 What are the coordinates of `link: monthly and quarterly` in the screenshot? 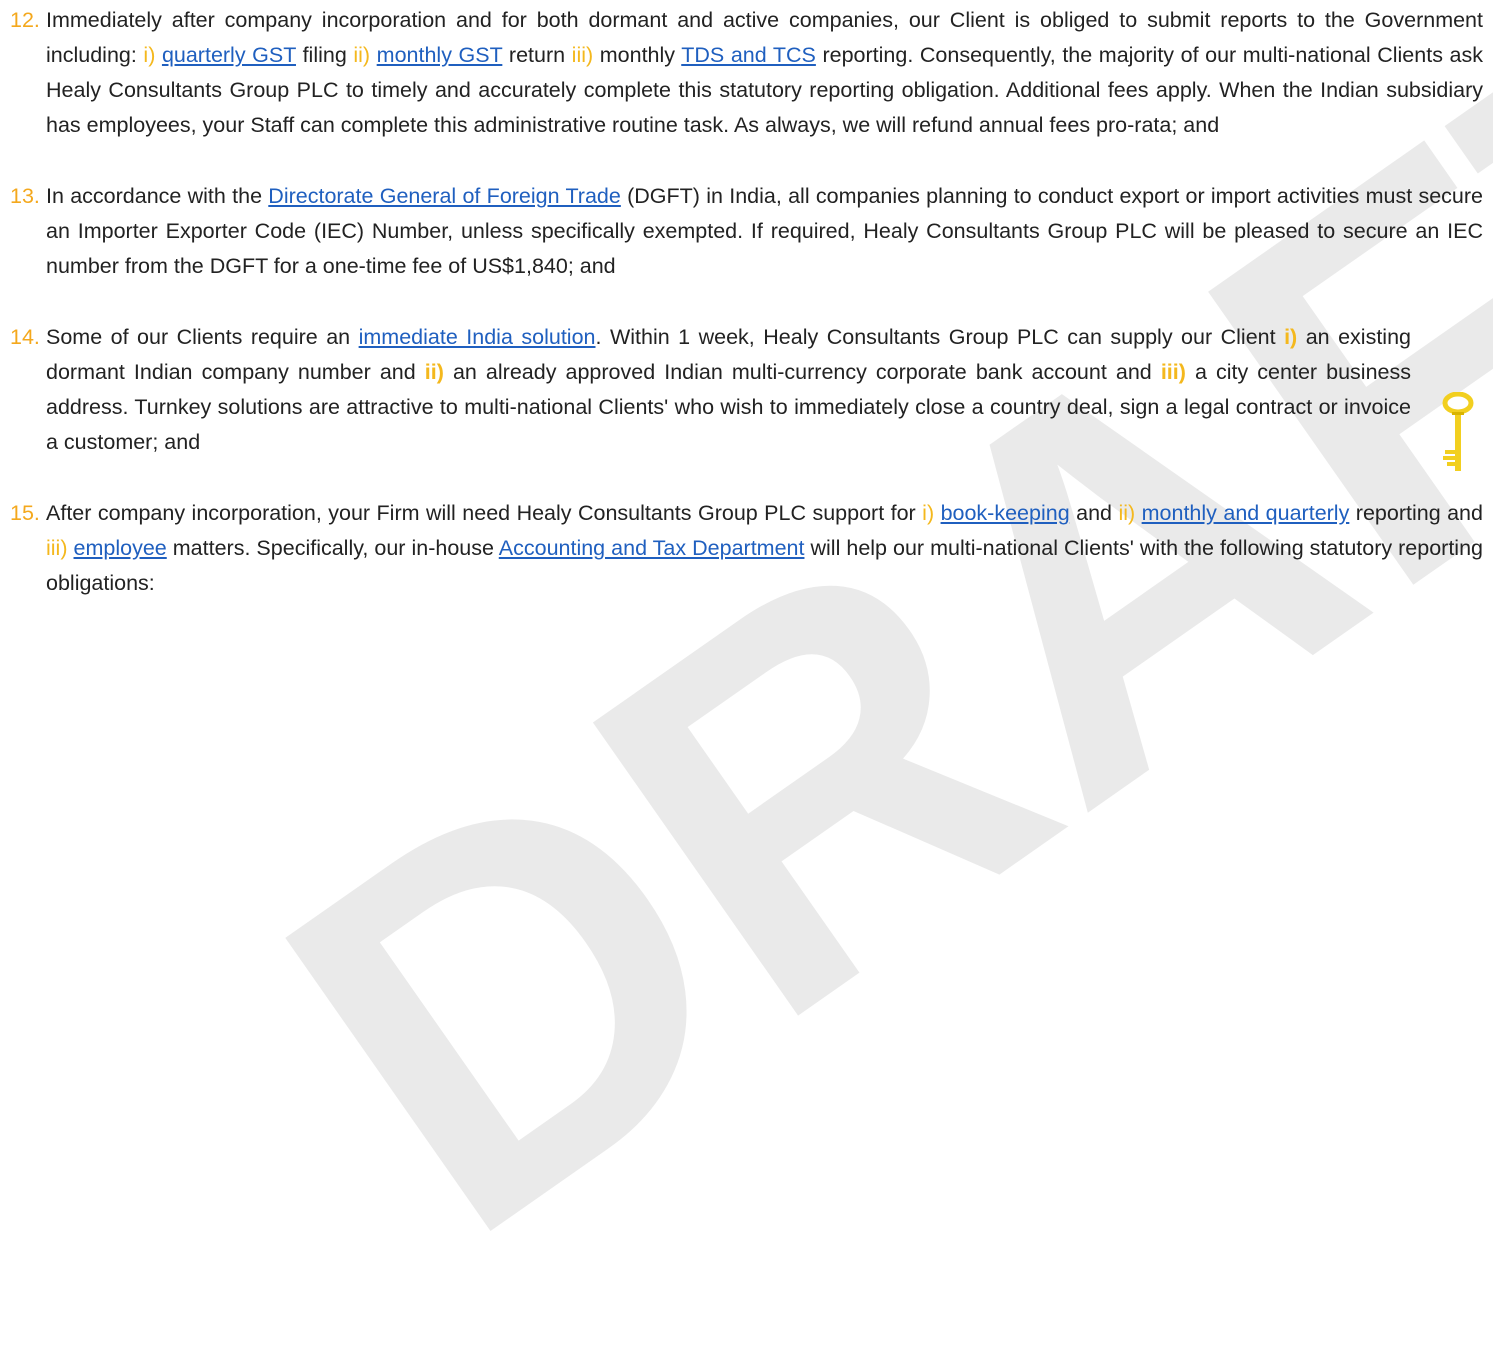 It's located at (1245, 513).